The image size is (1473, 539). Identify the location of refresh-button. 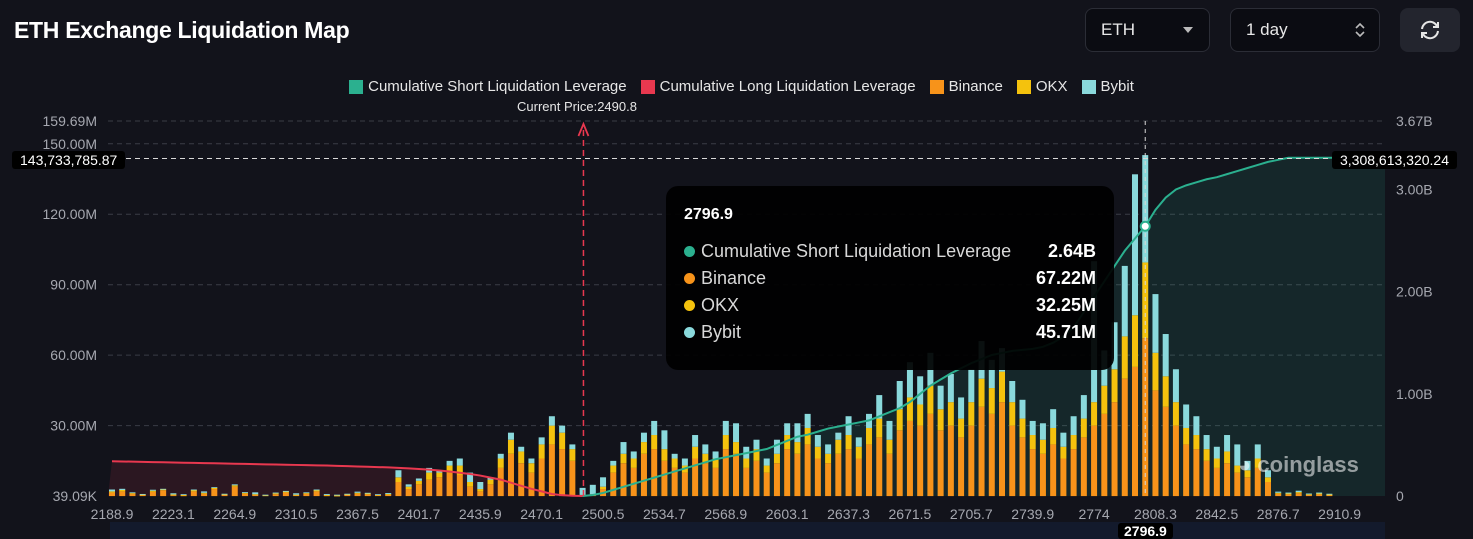
(1430, 30).